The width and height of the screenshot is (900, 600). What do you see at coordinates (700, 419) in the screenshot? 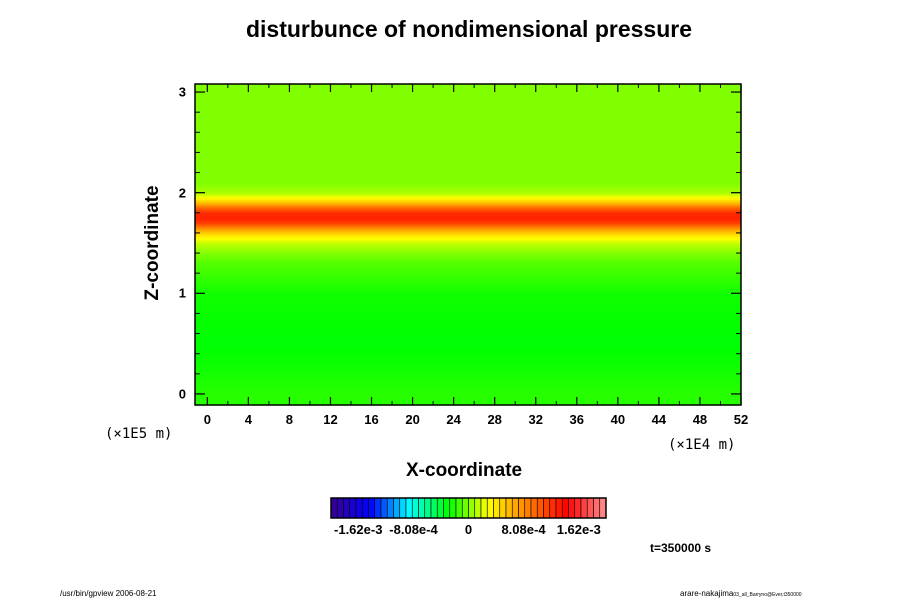
I see `x-tick-label: 48` at bounding box center [700, 419].